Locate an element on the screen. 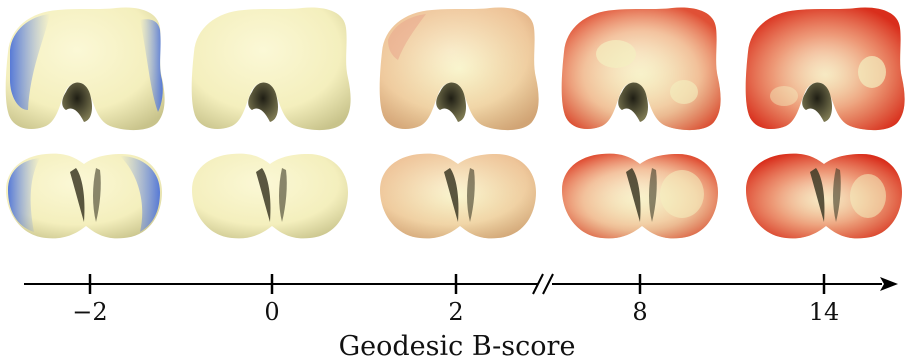 This screenshot has width=914, height=362. tick-label-2: 2 is located at coordinates (455, 312).